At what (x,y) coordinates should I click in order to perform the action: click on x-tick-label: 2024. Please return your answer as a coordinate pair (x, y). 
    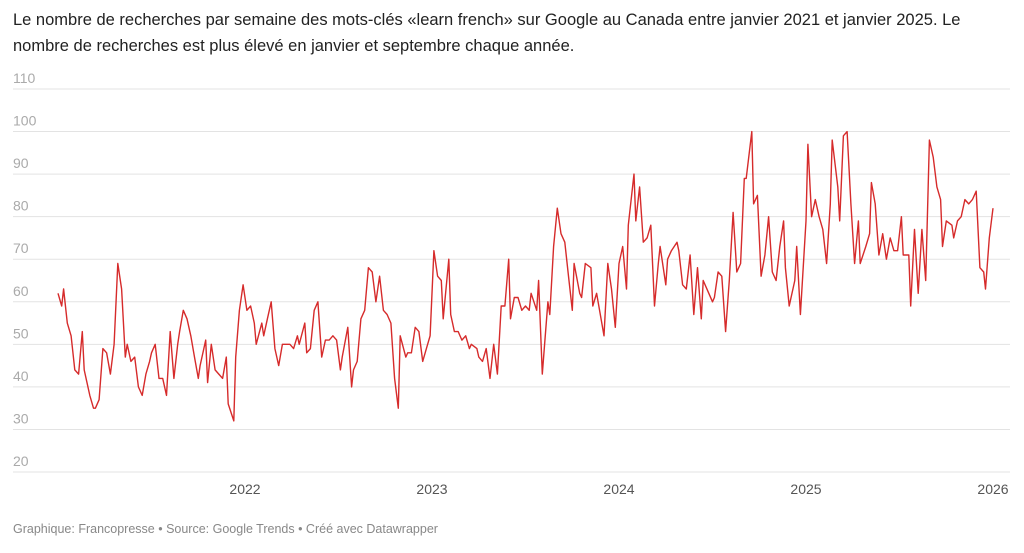
    Looking at the image, I should click on (618, 489).